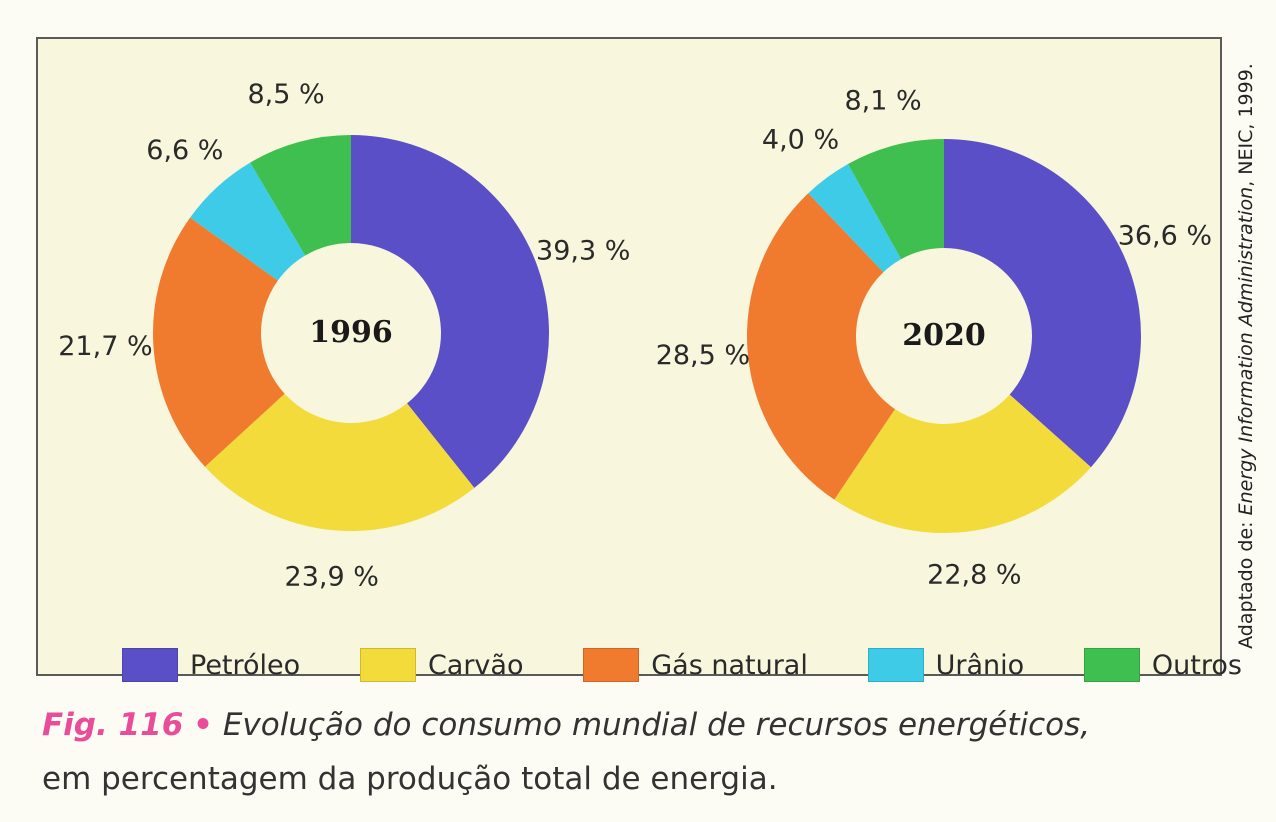  Describe the element at coordinates (1246, 125) in the screenshot. I see `source-suffix: , NEIC, 1999.` at that location.